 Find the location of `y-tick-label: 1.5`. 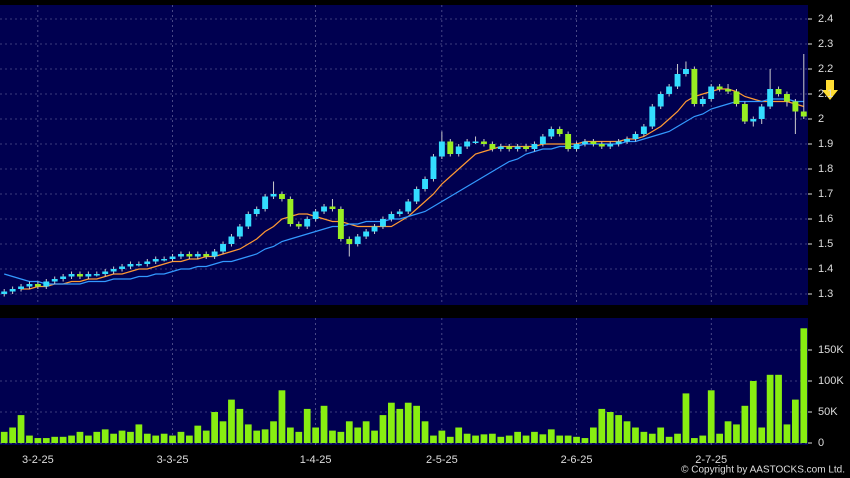

y-tick-label: 1.5 is located at coordinates (825, 244).